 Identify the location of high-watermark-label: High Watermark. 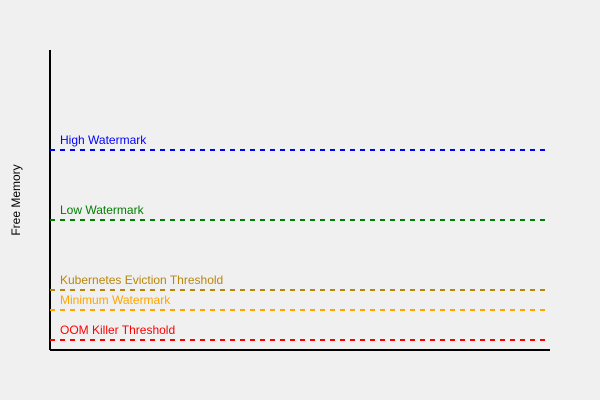
(103, 140).